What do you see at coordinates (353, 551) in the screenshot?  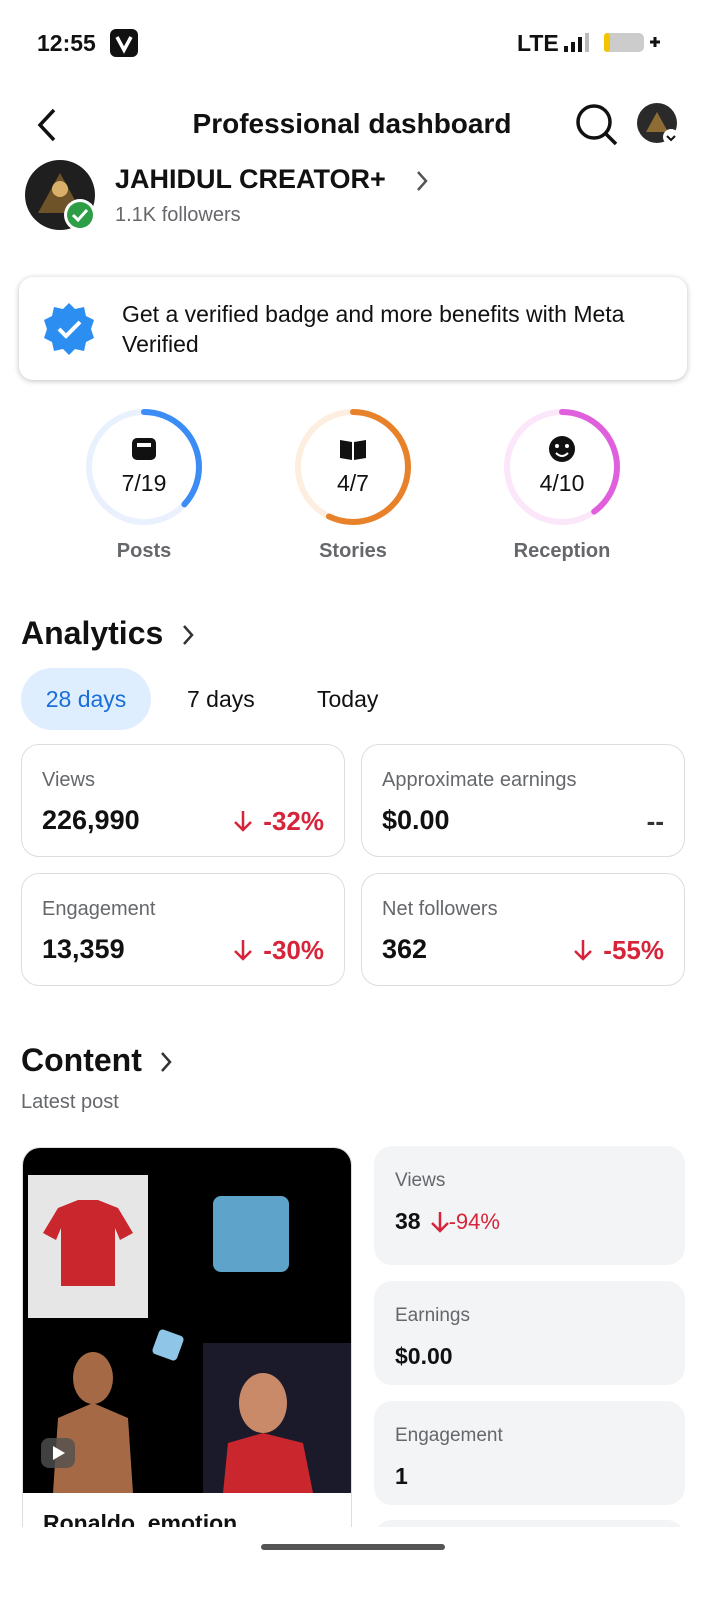 I see `goal-label: Stories` at bounding box center [353, 551].